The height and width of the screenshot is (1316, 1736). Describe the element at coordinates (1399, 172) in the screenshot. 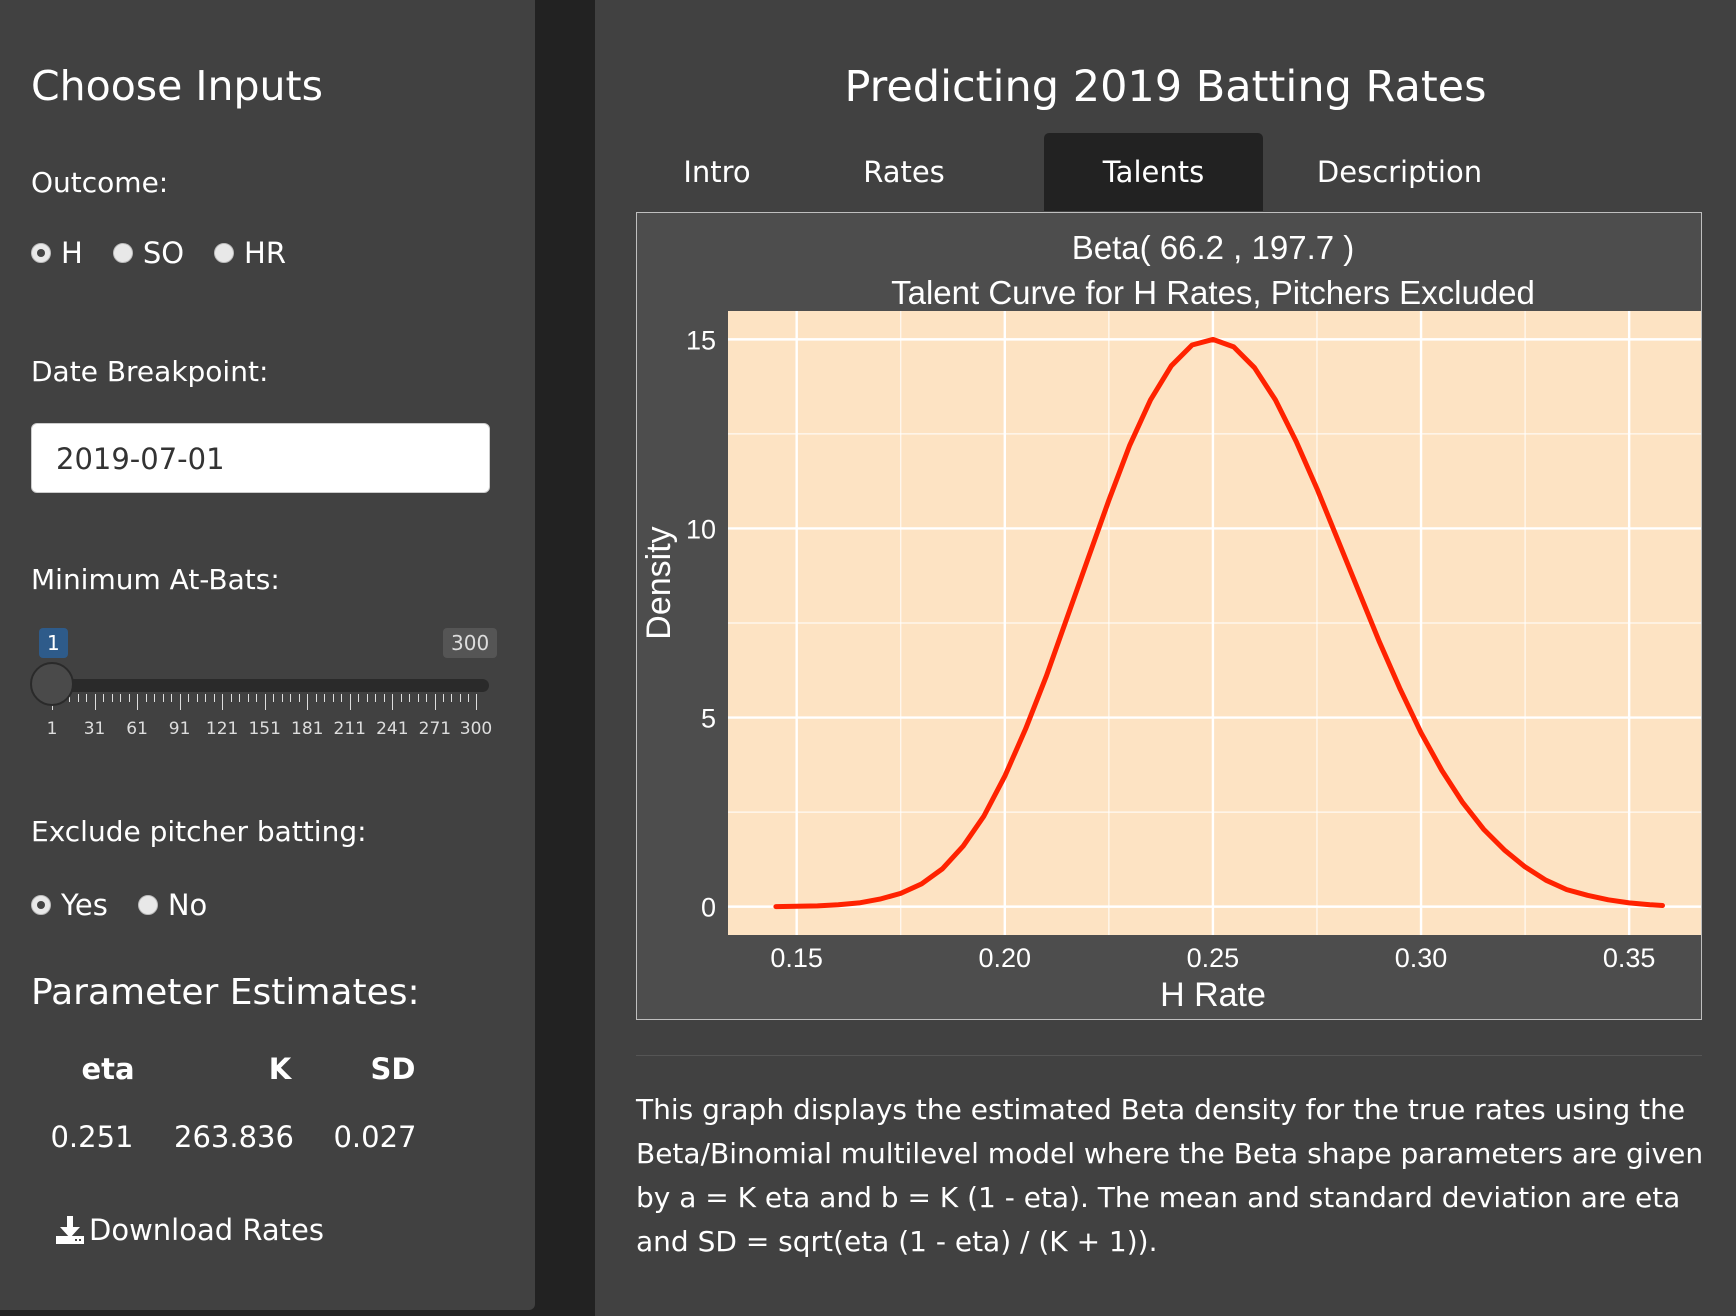

I see `tab-description: Description` at that location.